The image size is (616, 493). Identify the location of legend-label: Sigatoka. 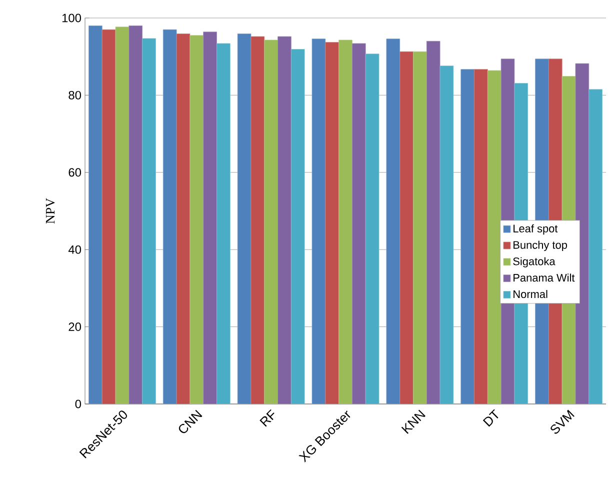
(534, 262).